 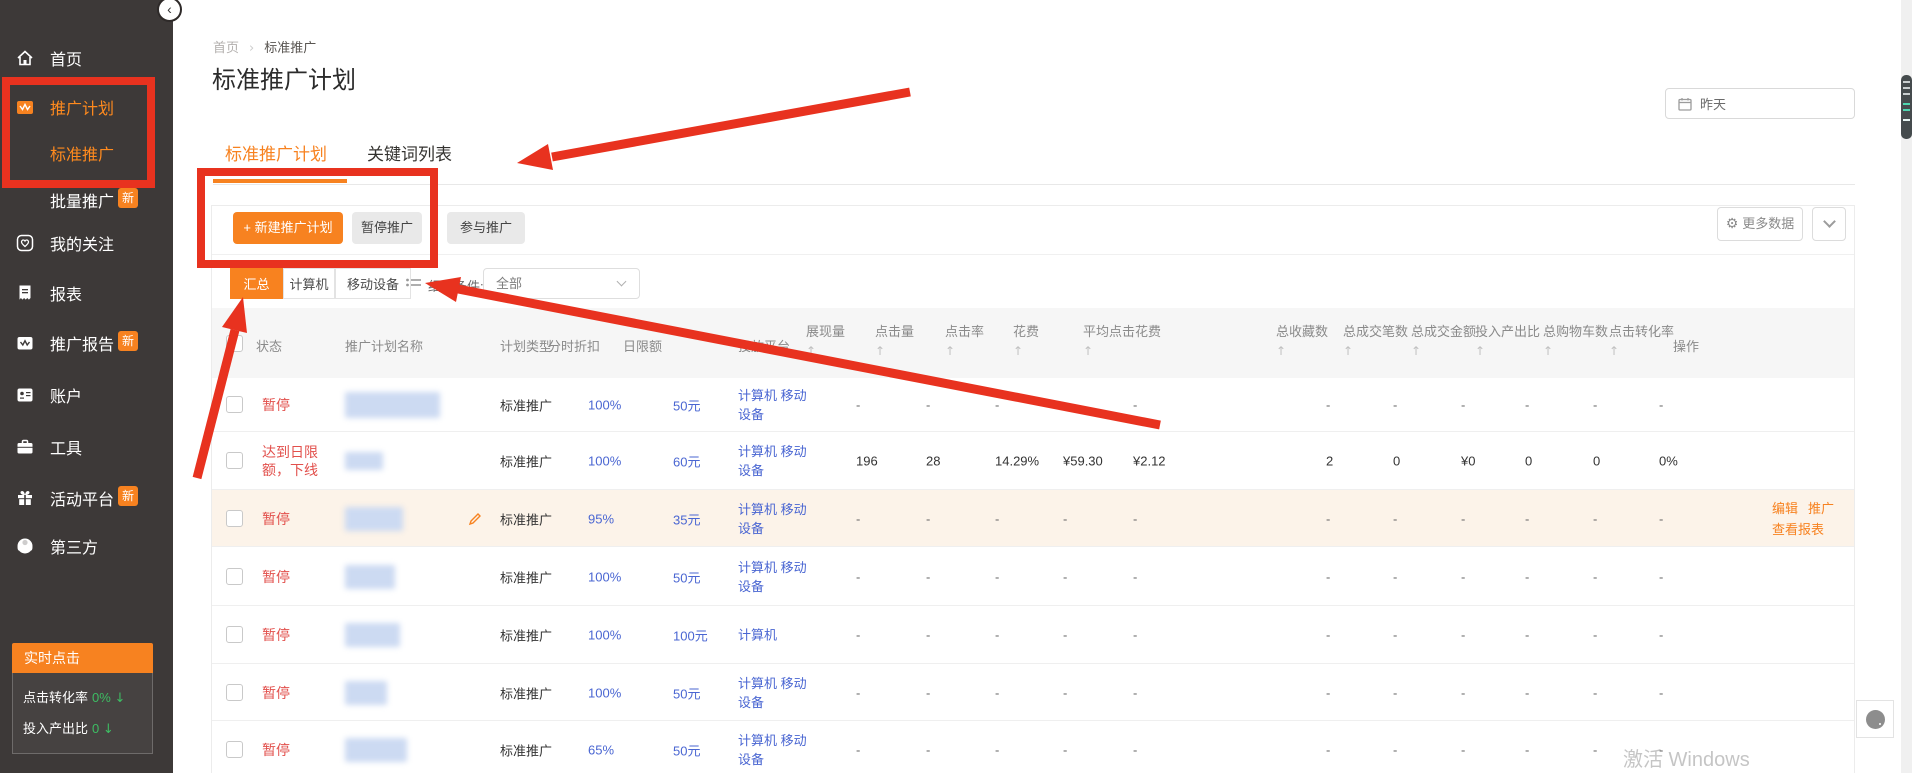 What do you see at coordinates (601, 750) in the screenshot?
I see `discount-cell: 65%` at bounding box center [601, 750].